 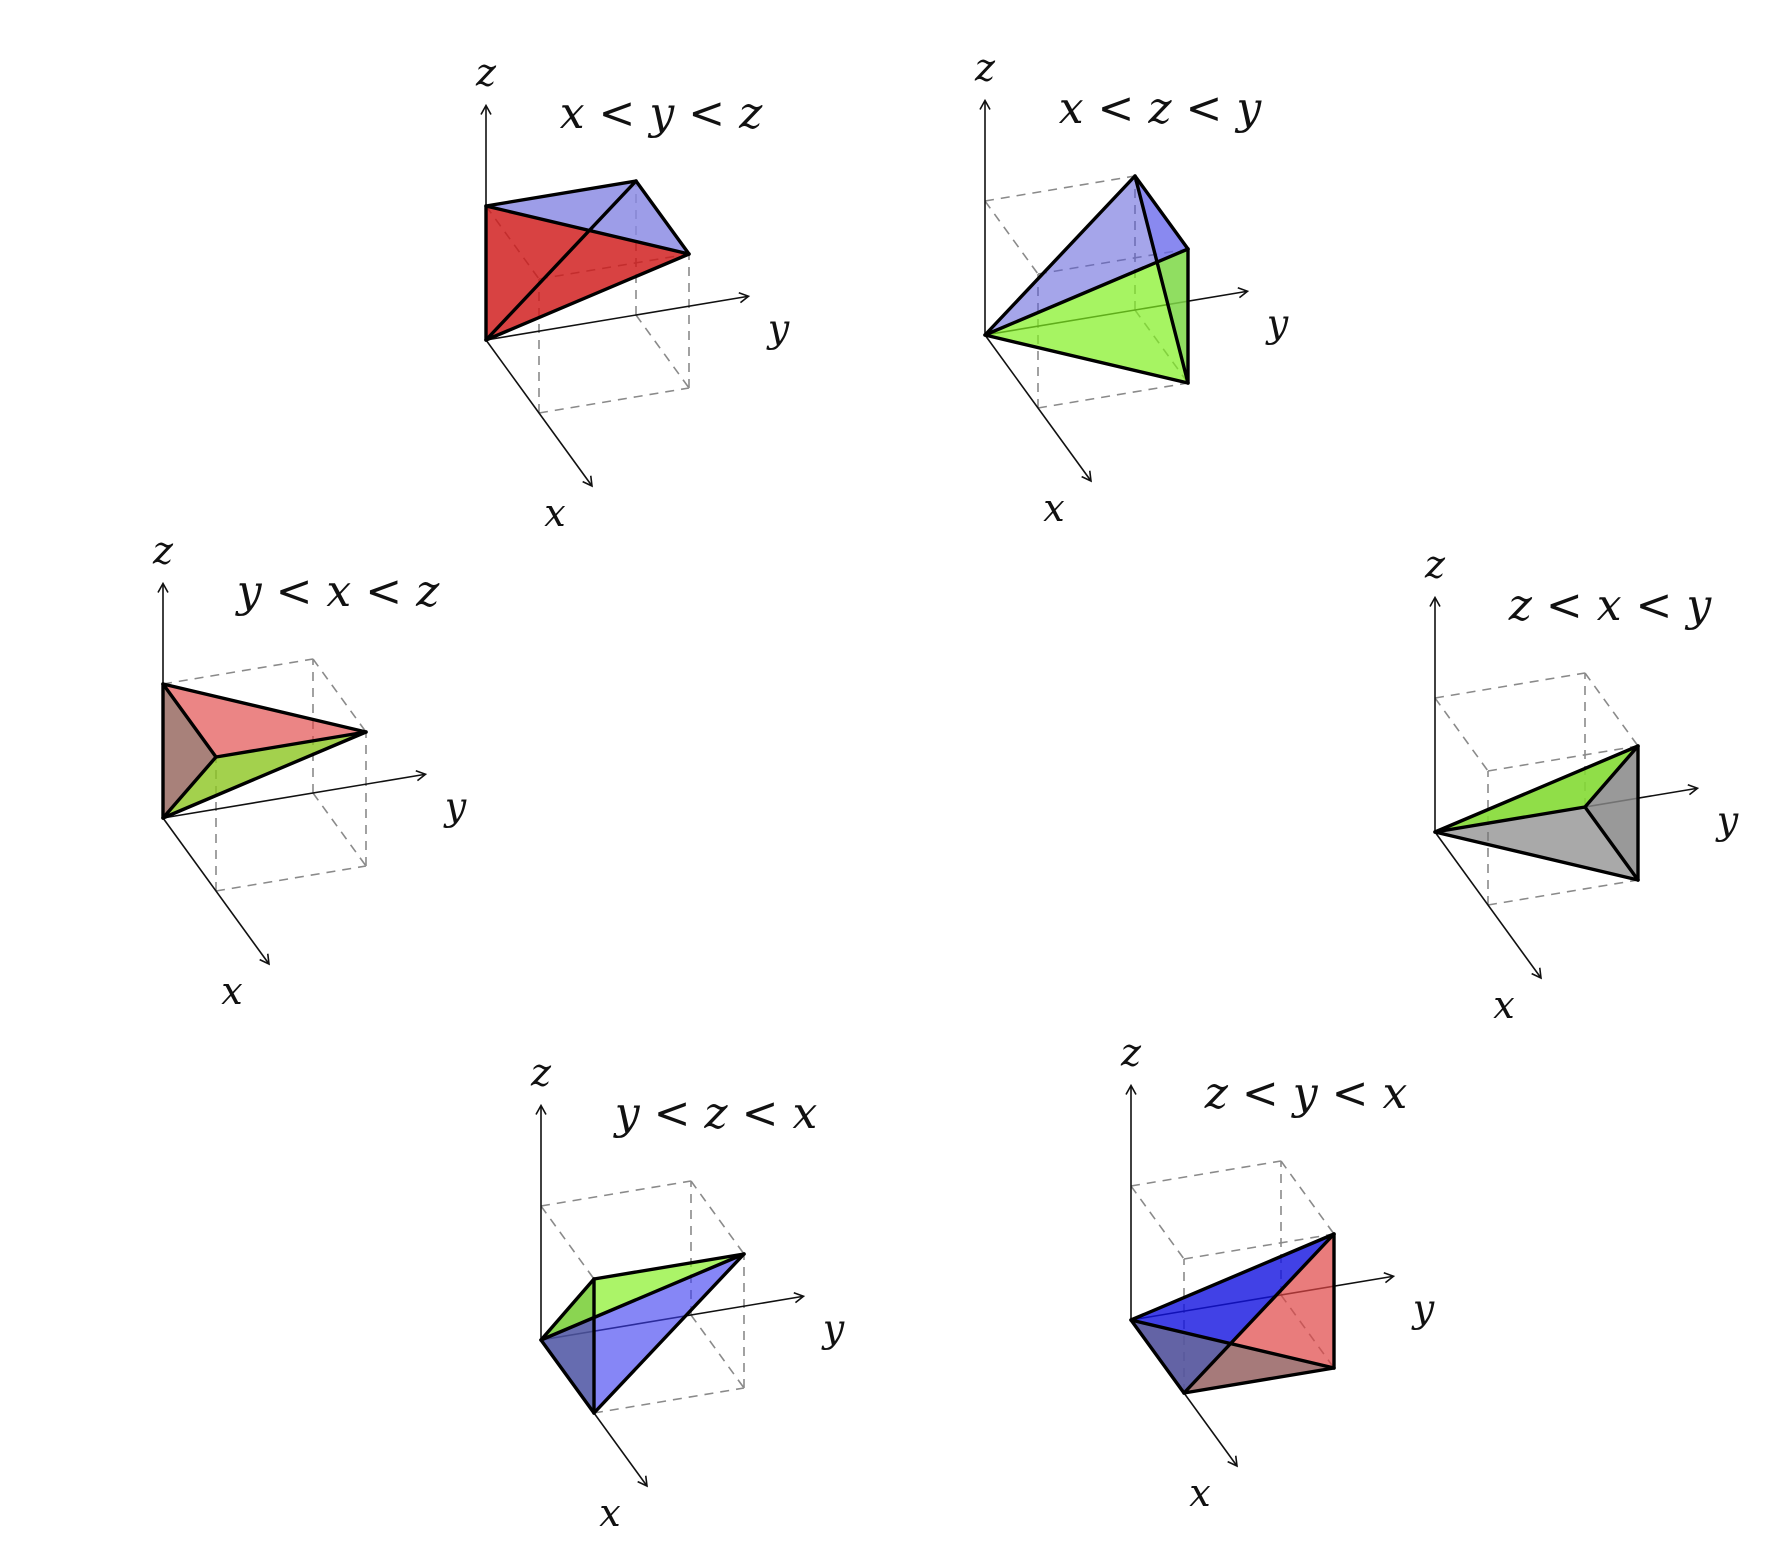 I want to click on panel-title: x < z < y, so click(x=1161, y=108).